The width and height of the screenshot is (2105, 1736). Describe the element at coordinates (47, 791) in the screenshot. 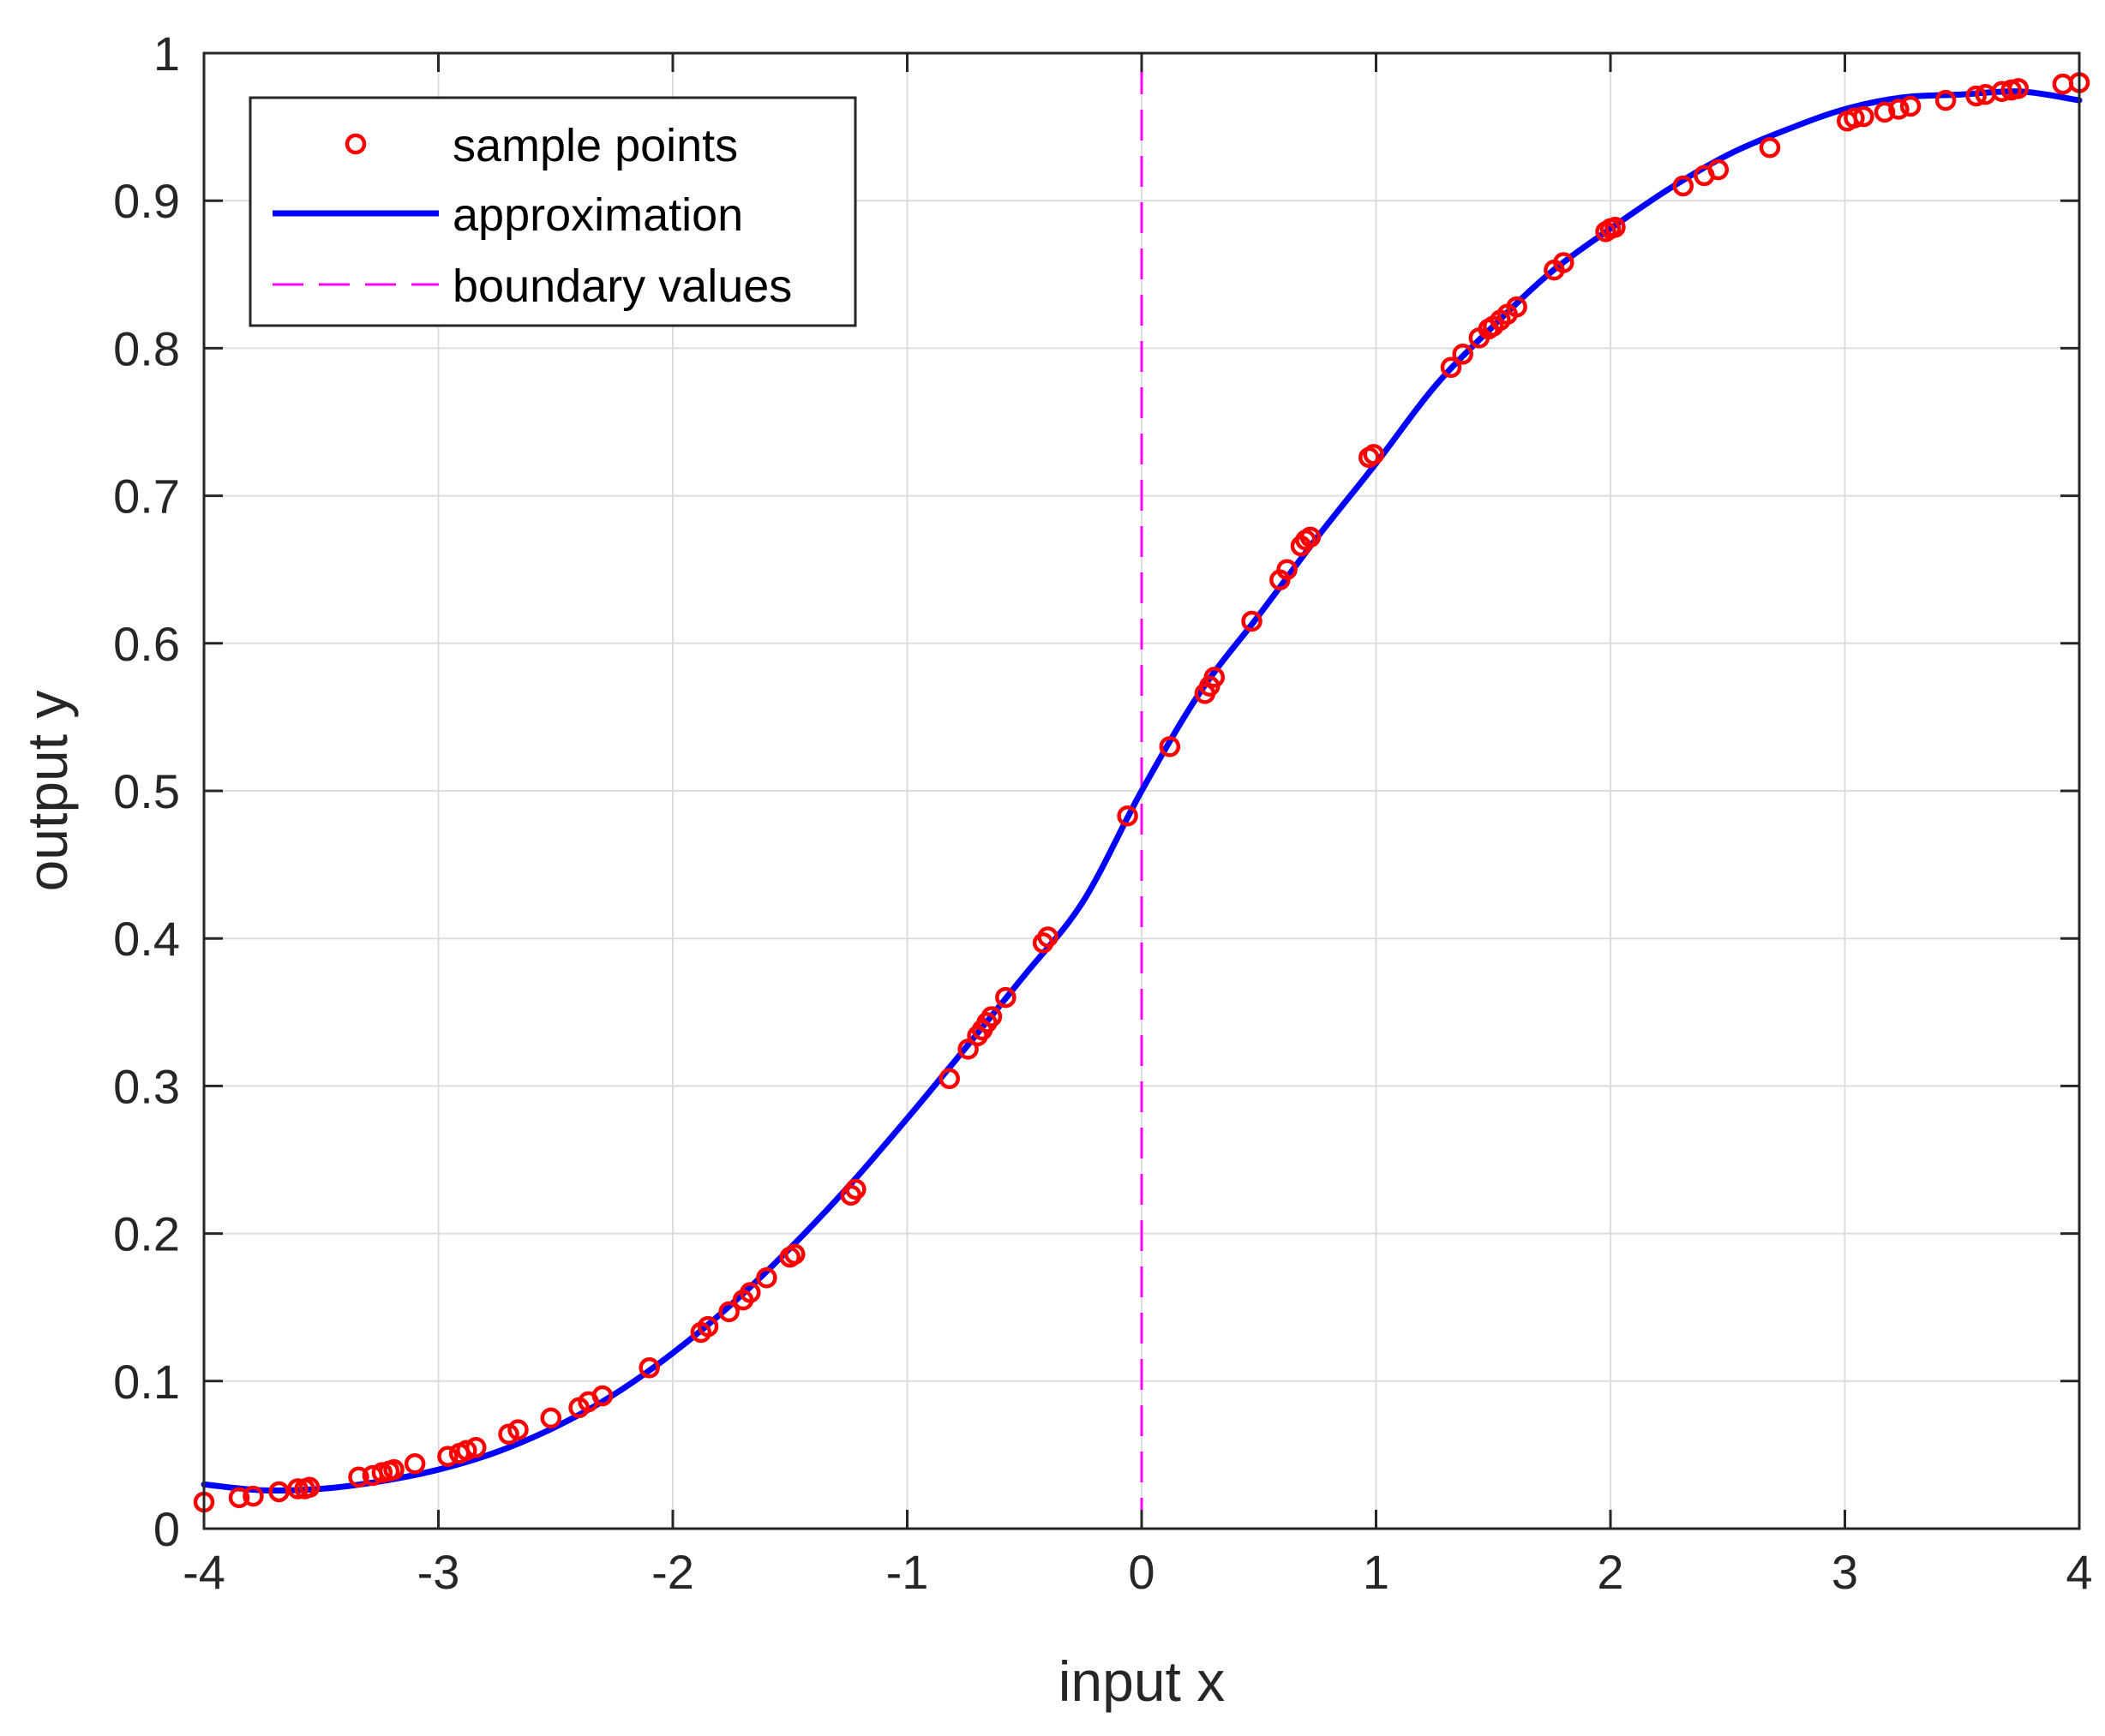

I see `y-axis-label: output y` at that location.